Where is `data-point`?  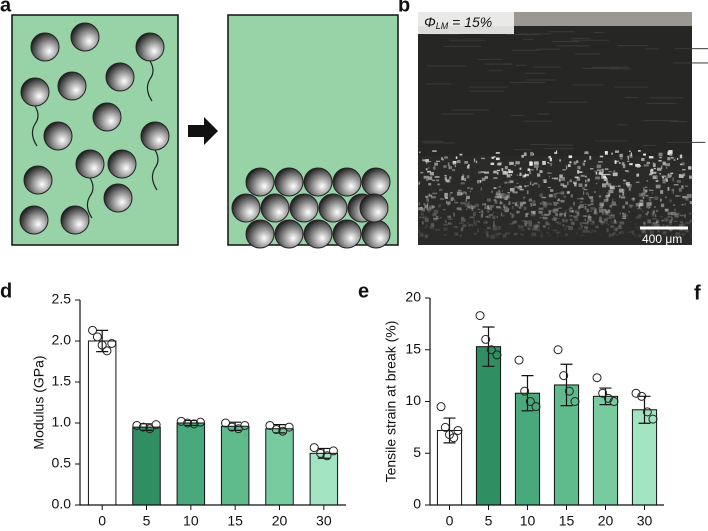 data-point is located at coordinates (270, 425).